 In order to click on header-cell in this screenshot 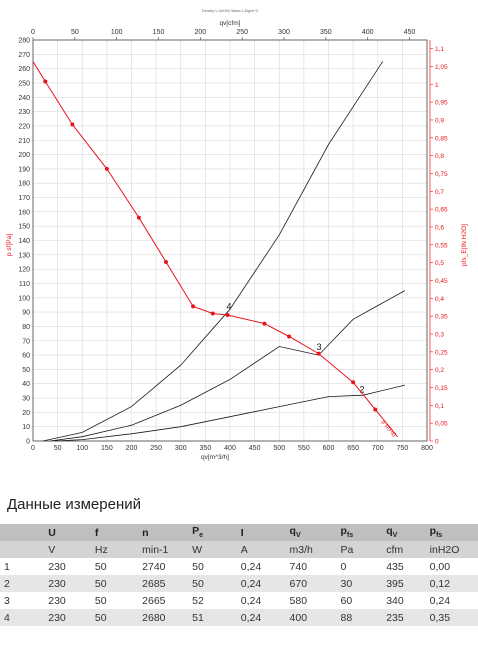, I will do `click(22, 532)`.